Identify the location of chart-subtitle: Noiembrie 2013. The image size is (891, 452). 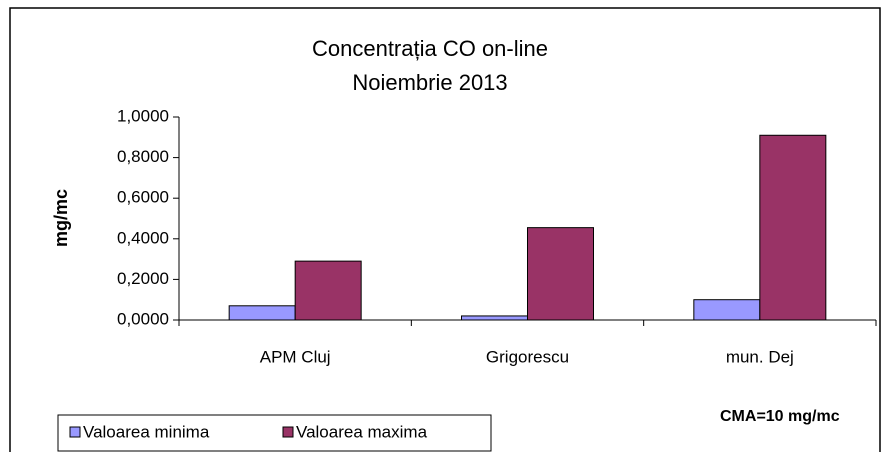
(429, 82).